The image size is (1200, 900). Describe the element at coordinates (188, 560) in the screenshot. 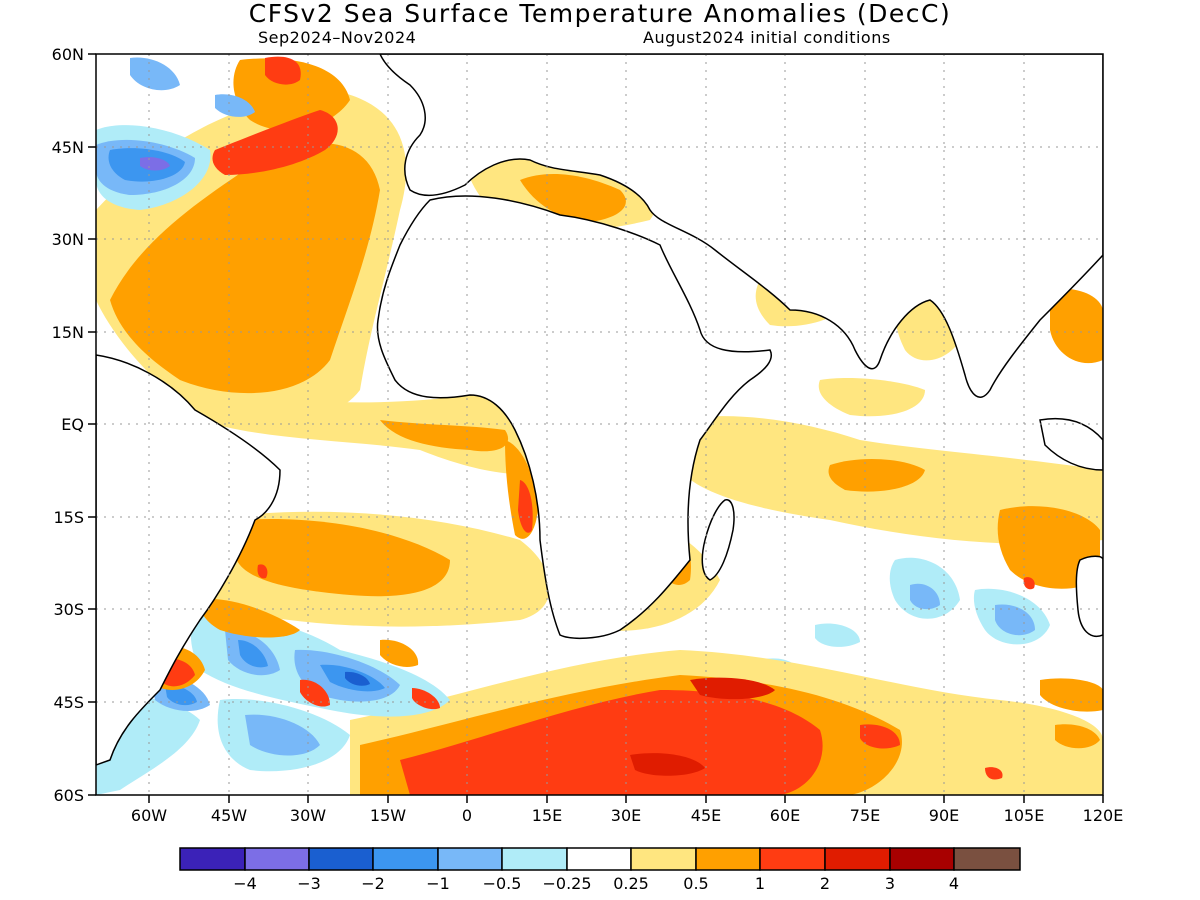

I see `land-south-america` at that location.